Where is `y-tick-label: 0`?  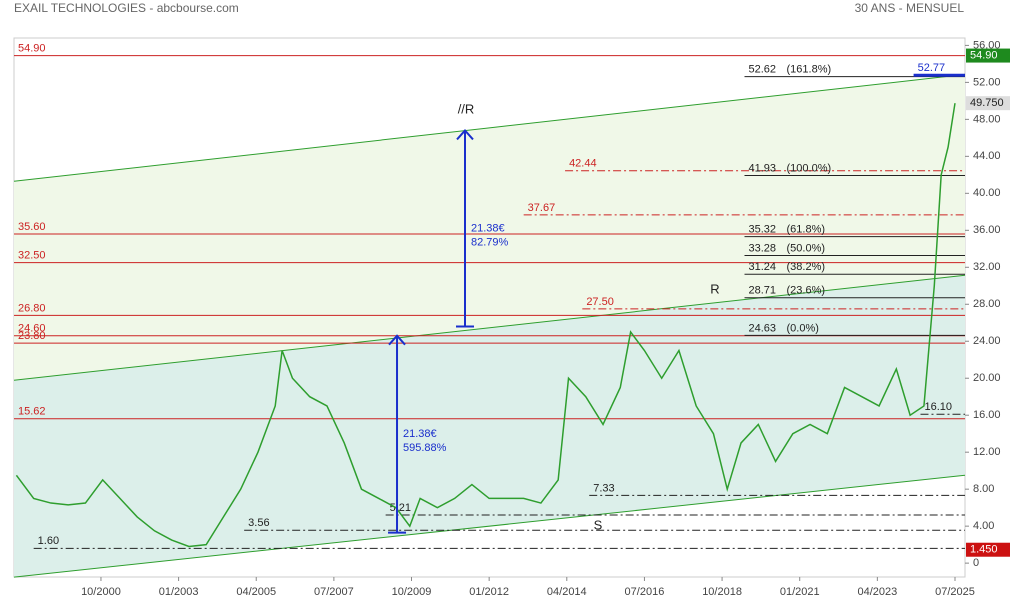 y-tick-label: 0 is located at coordinates (976, 563).